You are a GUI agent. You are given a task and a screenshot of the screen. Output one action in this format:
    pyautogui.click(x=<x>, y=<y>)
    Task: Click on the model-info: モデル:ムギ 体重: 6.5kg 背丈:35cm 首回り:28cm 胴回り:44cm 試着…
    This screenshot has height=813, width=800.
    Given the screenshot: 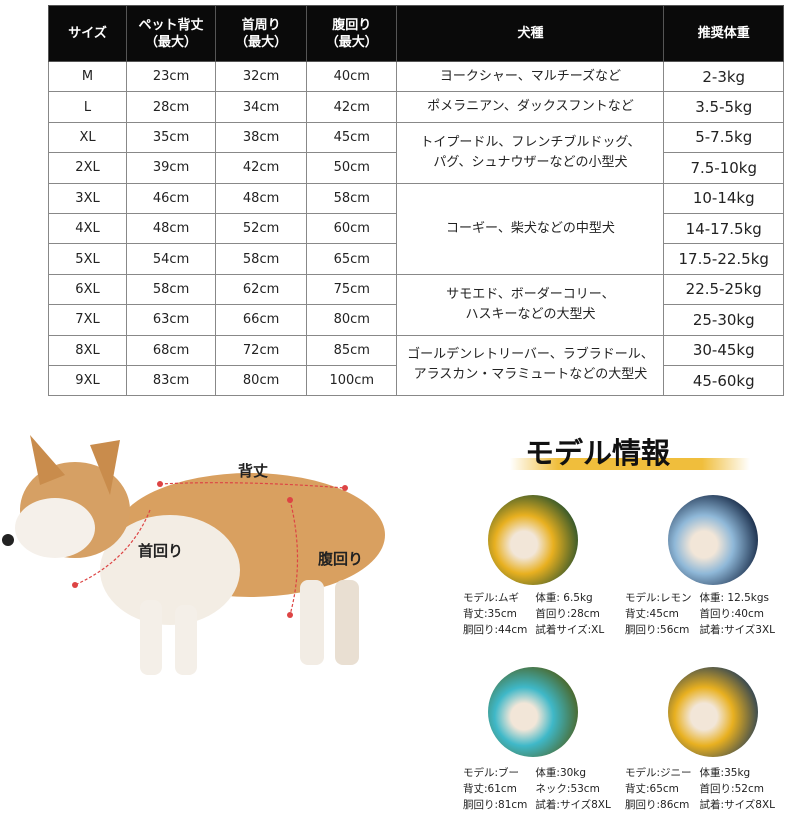 What is the action you would take?
    pyautogui.click(x=533, y=614)
    